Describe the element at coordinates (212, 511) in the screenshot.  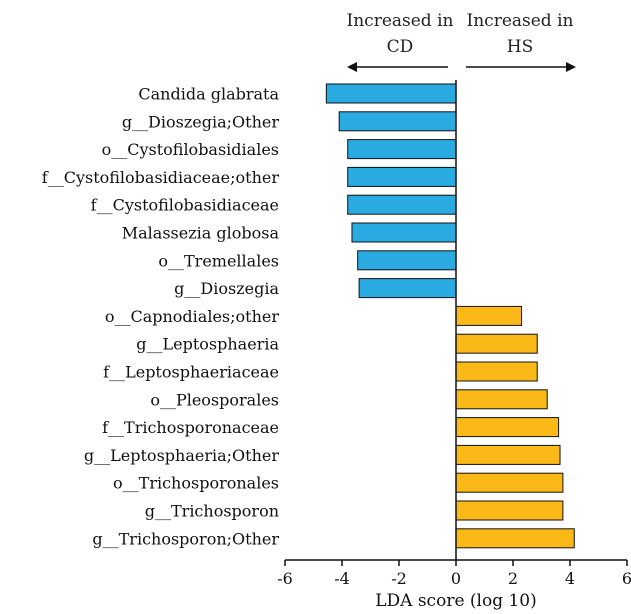
I see `category-label: g__Trichosporon` at that location.